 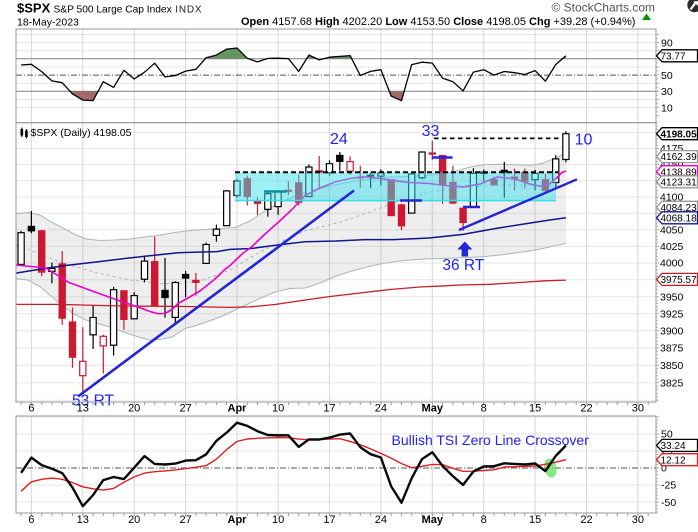 I want to click on svg-text: 53 RT, so click(x=93, y=401).